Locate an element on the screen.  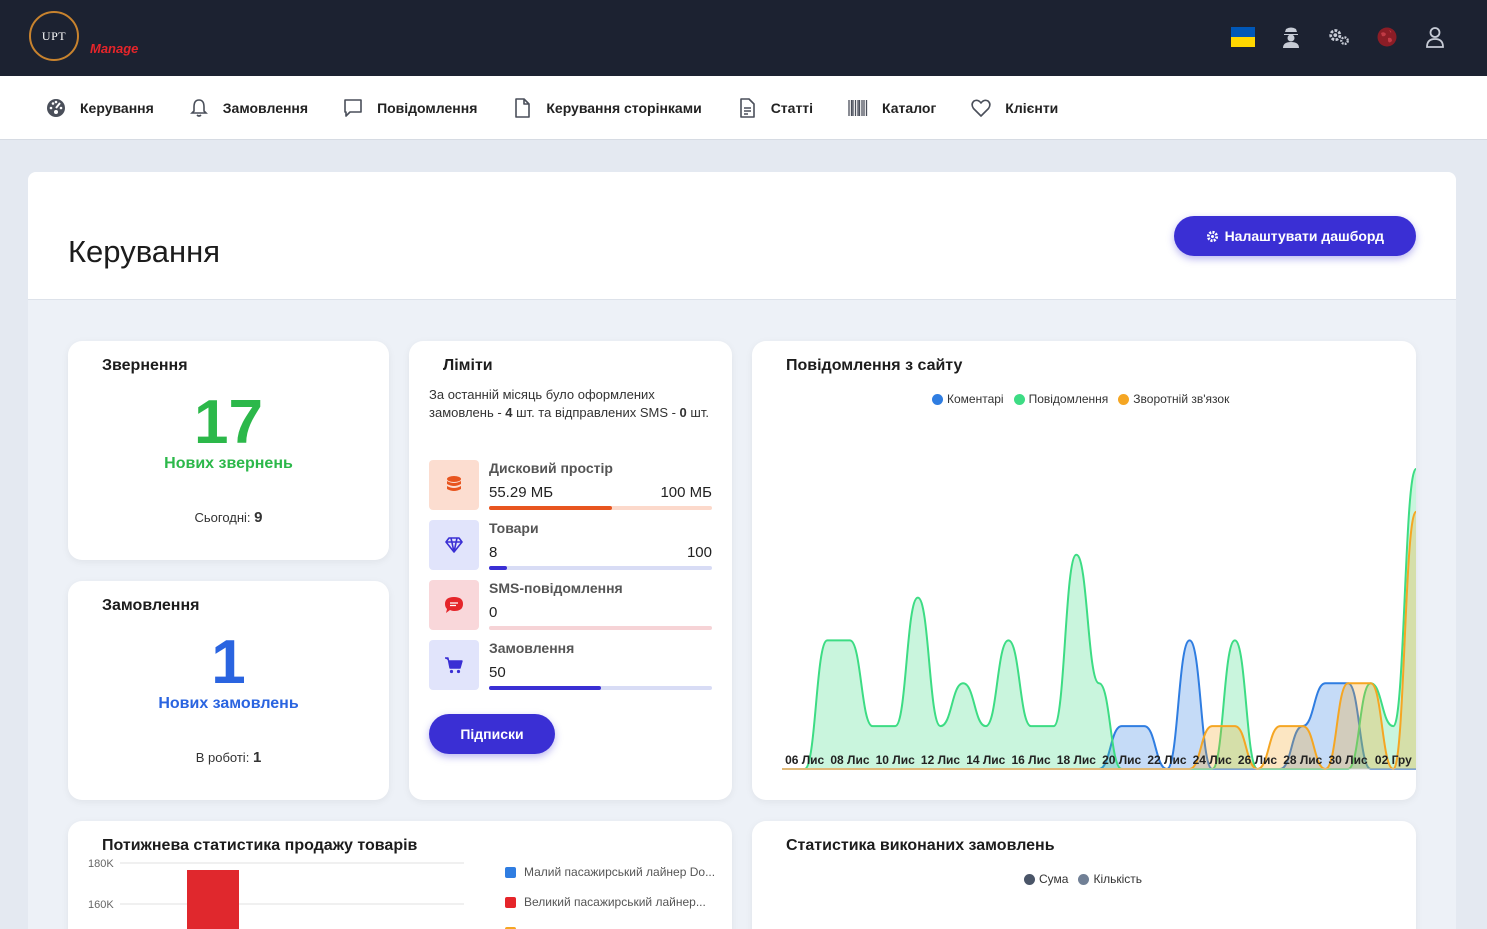
limit-current: 50 is located at coordinates (497, 672).